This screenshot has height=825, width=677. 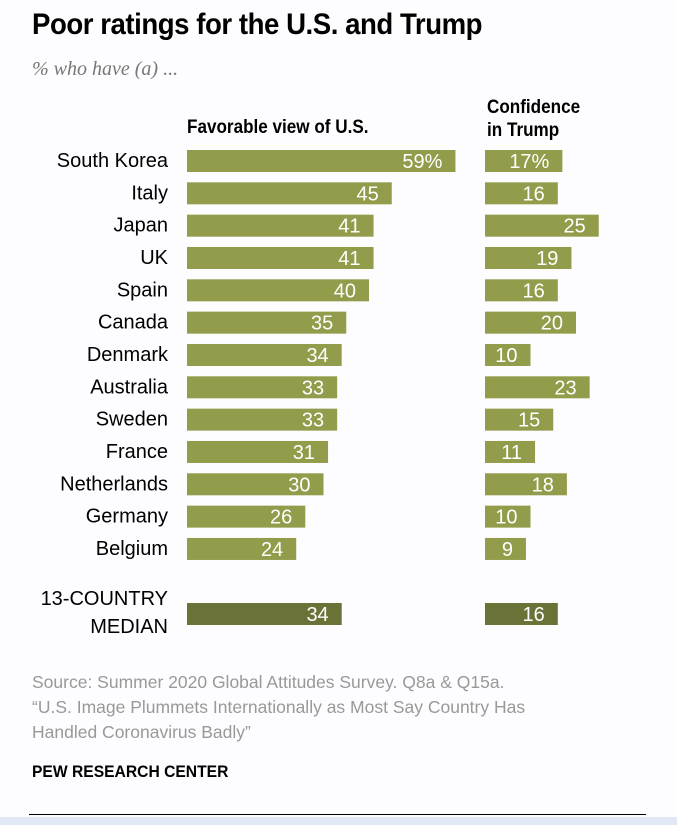 I want to click on row-confidence-label: 19, so click(x=547, y=259).